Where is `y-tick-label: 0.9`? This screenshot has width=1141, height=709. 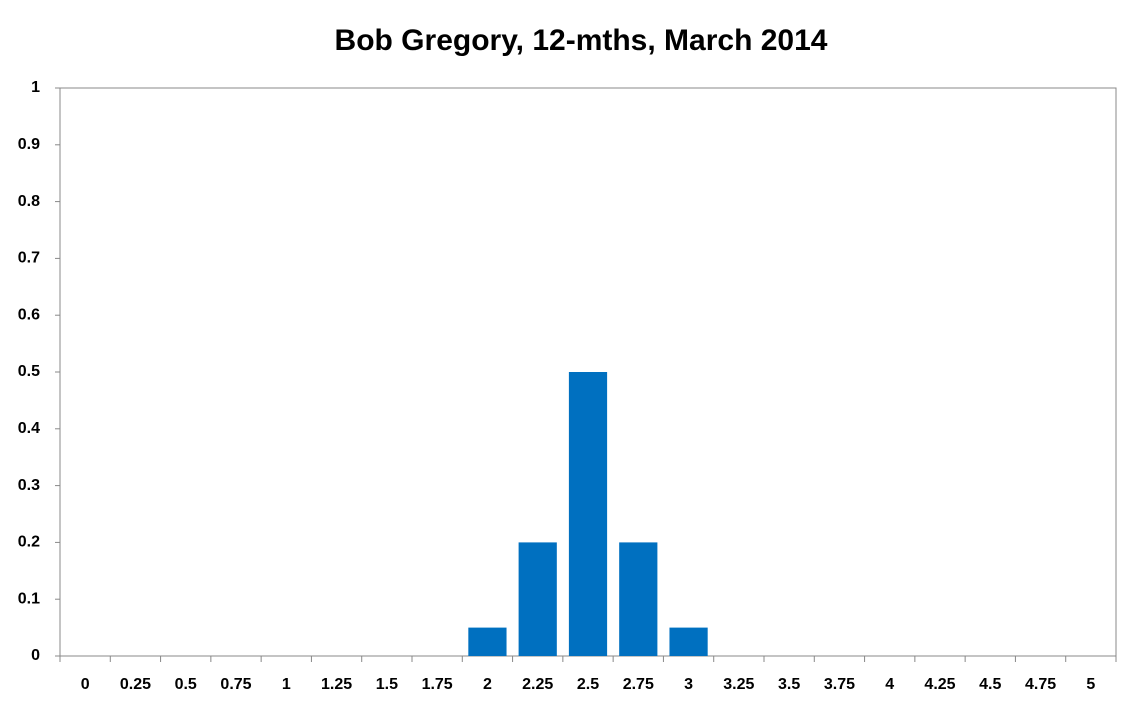
y-tick-label: 0.9 is located at coordinates (29, 144).